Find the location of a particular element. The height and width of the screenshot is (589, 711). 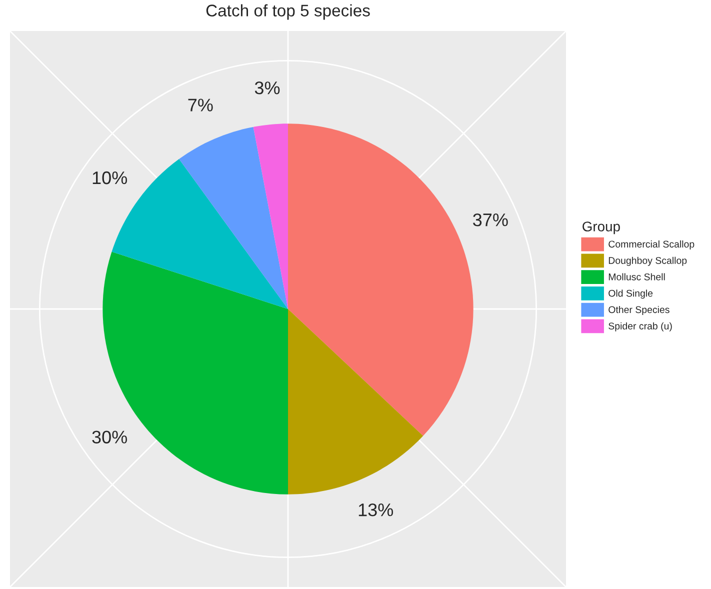

data-label: 7% is located at coordinates (200, 105).